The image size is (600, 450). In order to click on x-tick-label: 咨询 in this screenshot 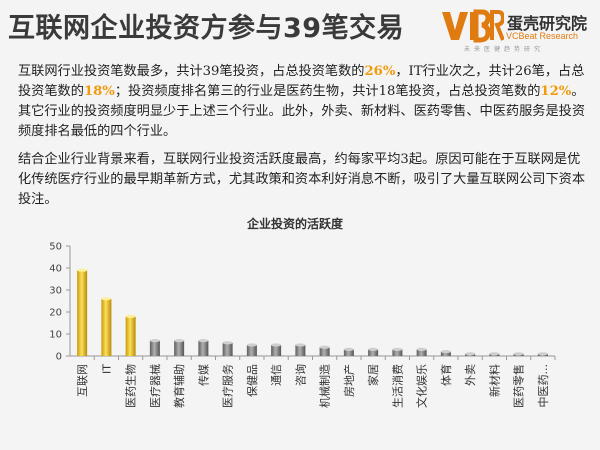, I will do `click(300, 375)`.